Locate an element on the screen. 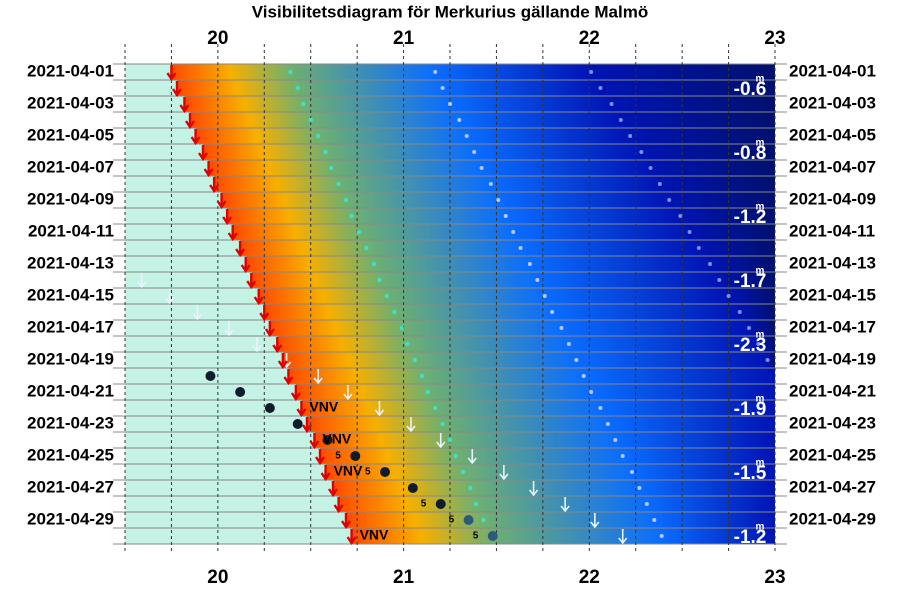 The height and width of the screenshot is (606, 900). row-label-left: 2021-04-05 is located at coordinates (70, 134).